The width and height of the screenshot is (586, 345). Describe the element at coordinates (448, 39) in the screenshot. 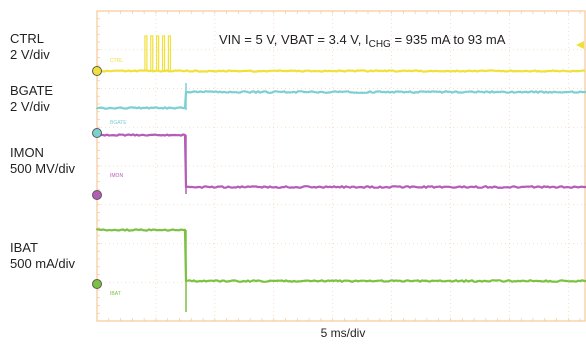

I see `title-suffix: = 935 mA to 93 mA` at that location.